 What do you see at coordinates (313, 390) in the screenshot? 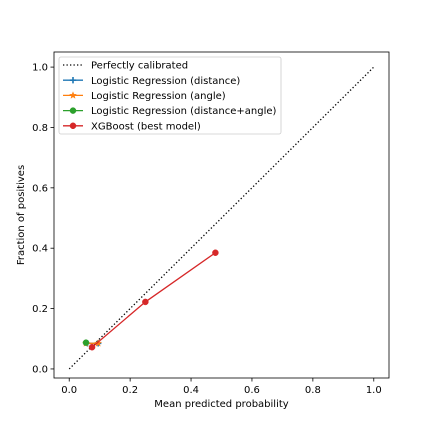
I see `x-tick-label: 0.8` at bounding box center [313, 390].